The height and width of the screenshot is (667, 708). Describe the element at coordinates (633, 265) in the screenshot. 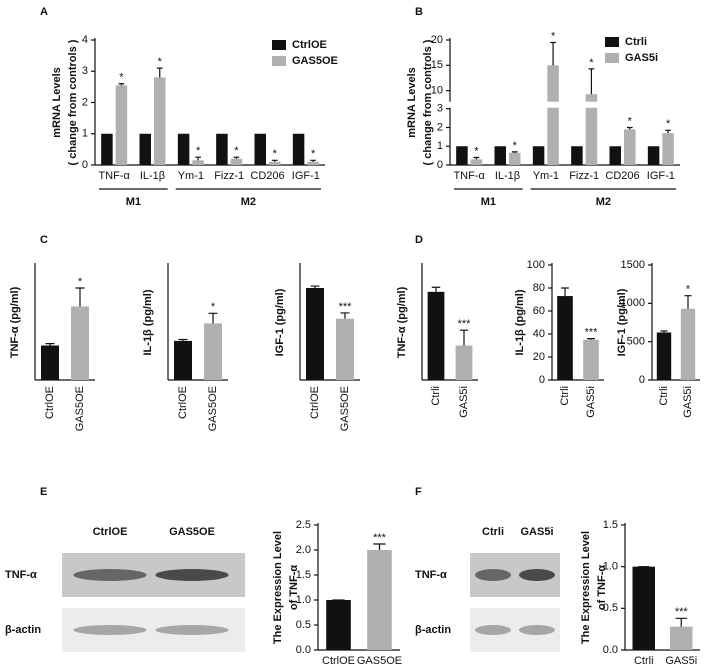

I see `y-tick-label: 1500` at that location.